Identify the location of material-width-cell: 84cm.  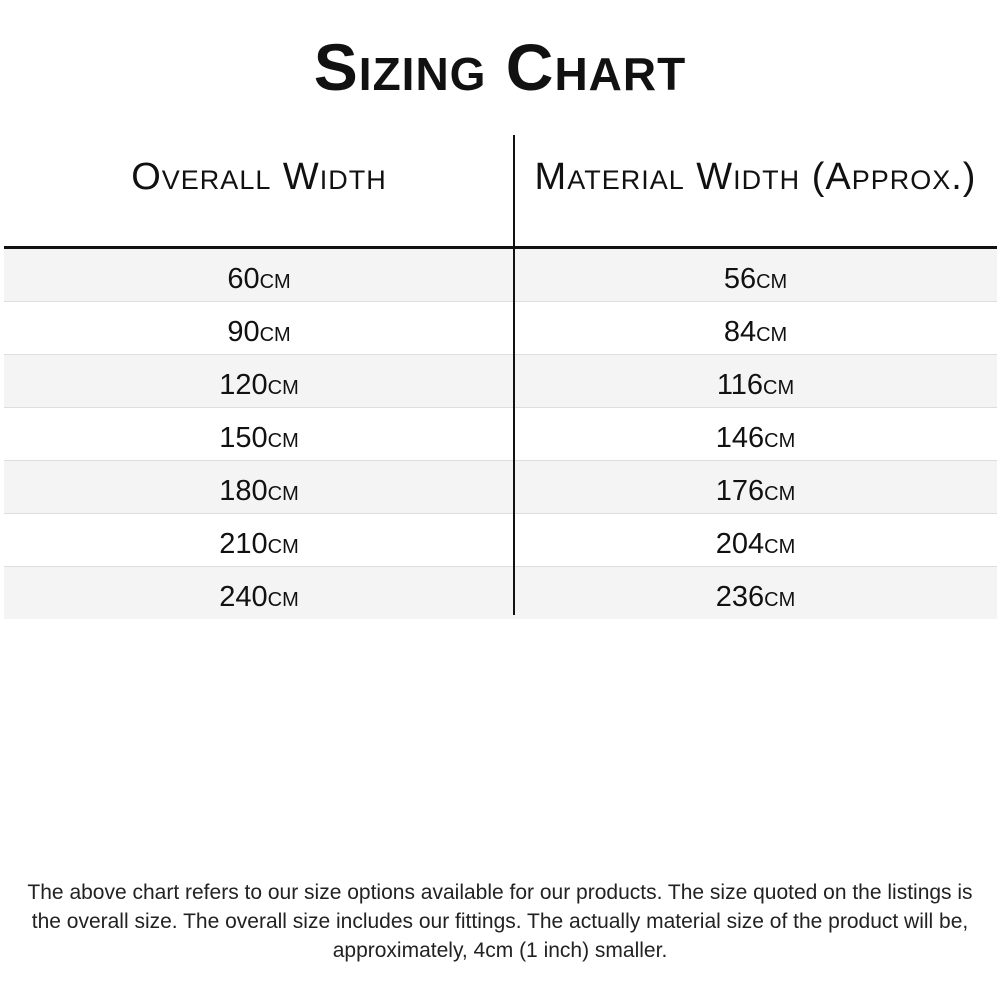
(755, 332).